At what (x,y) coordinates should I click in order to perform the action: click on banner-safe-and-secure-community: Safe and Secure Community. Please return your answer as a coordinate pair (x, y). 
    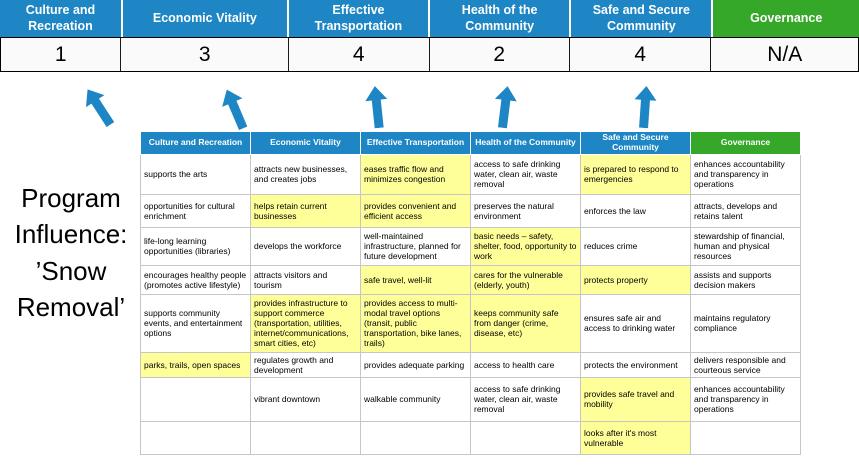
    Looking at the image, I should click on (641, 18).